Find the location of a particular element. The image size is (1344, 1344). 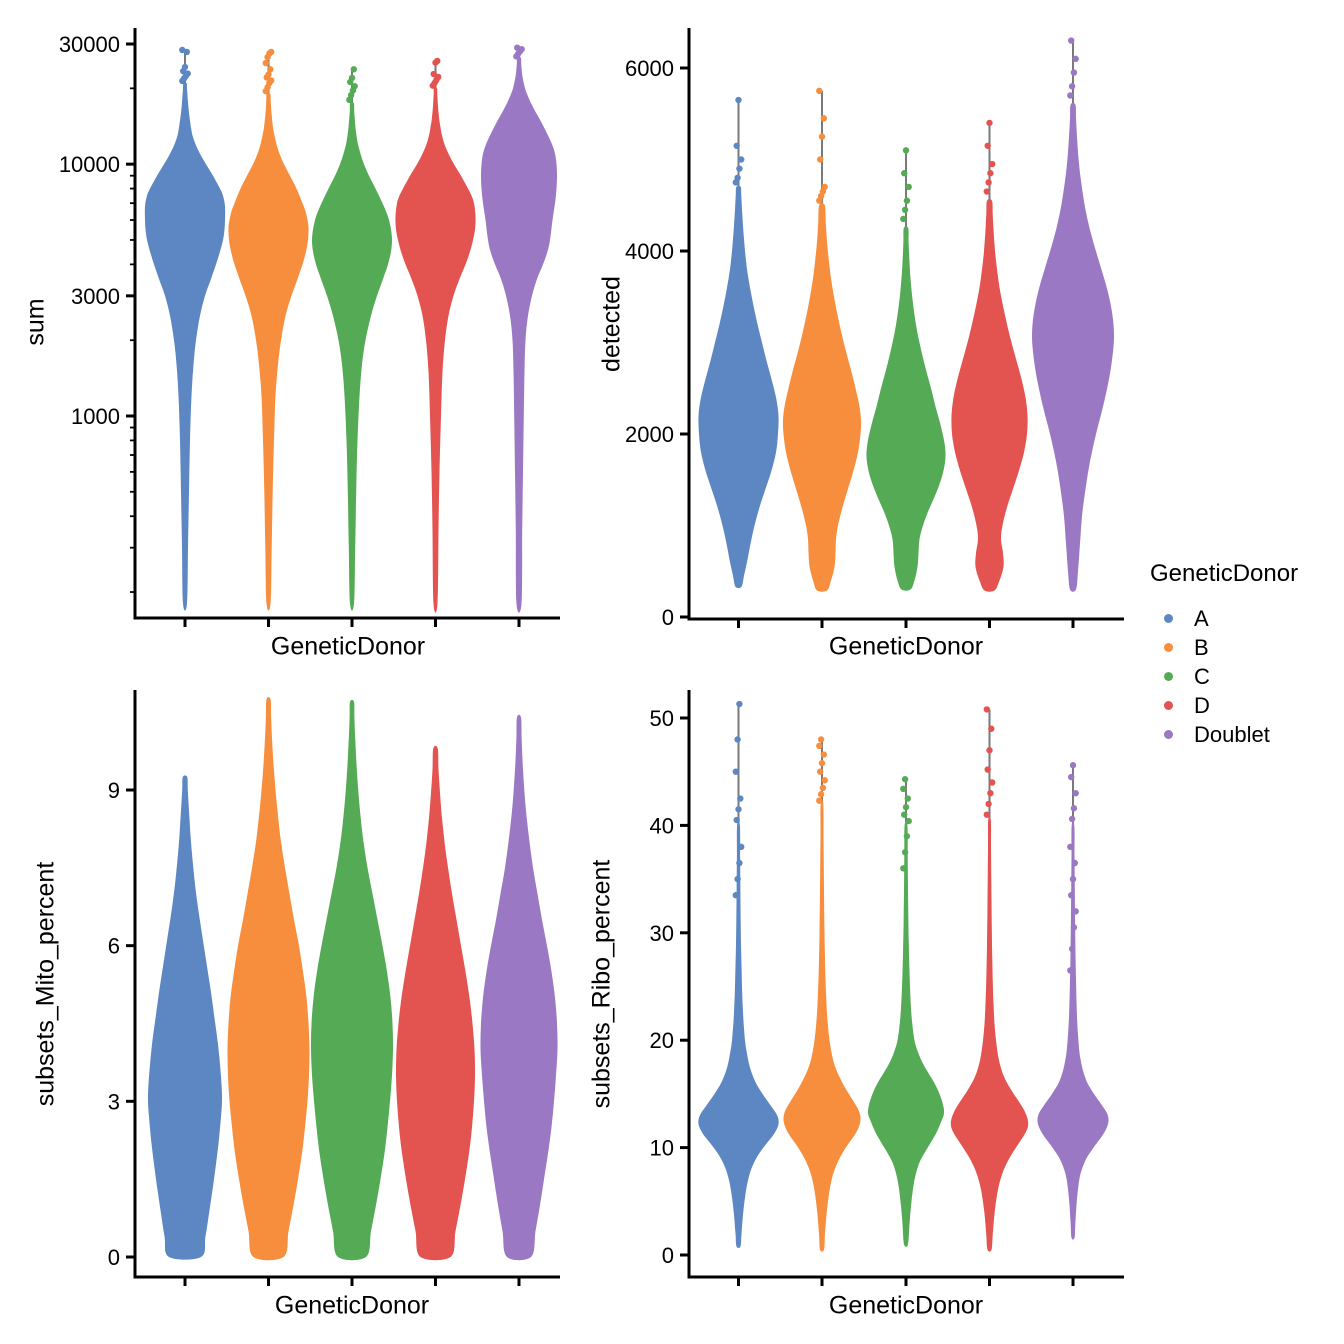

y-tick-label-subsets_Ribo_percent: 10 is located at coordinates (662, 1148).